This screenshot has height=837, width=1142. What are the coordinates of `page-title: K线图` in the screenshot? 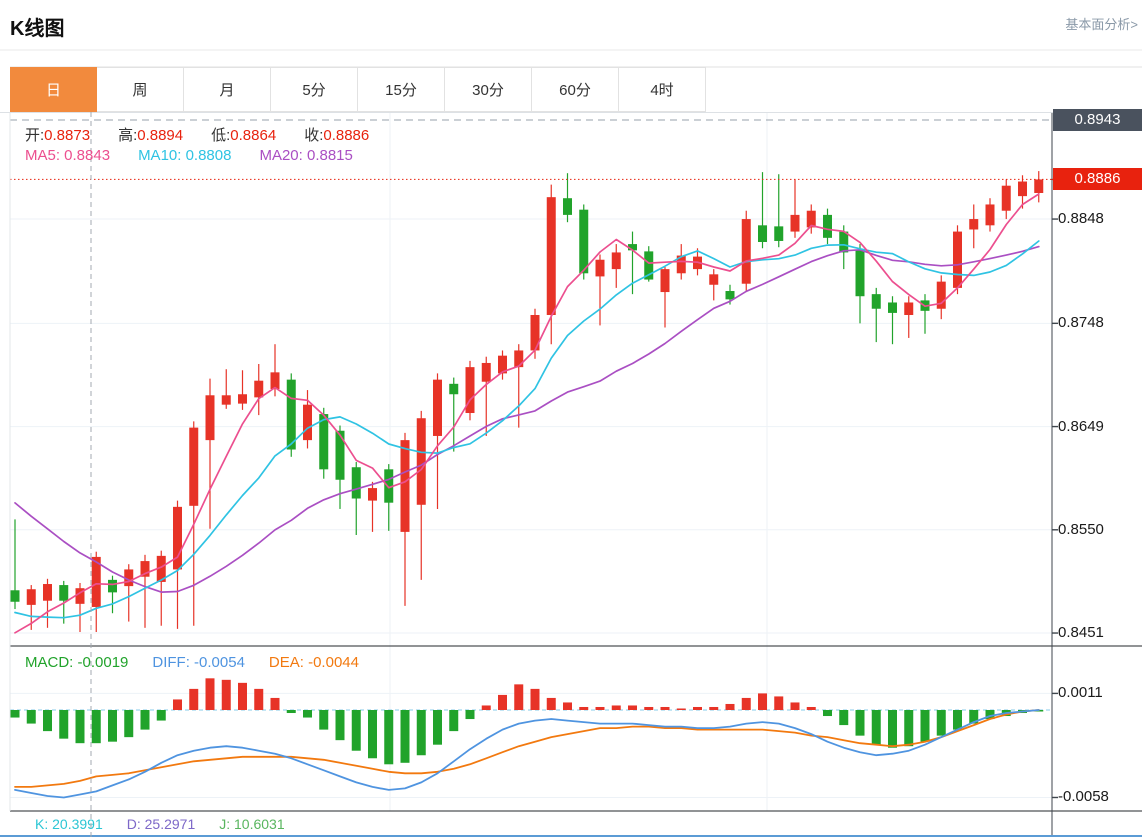 It's located at (37, 29).